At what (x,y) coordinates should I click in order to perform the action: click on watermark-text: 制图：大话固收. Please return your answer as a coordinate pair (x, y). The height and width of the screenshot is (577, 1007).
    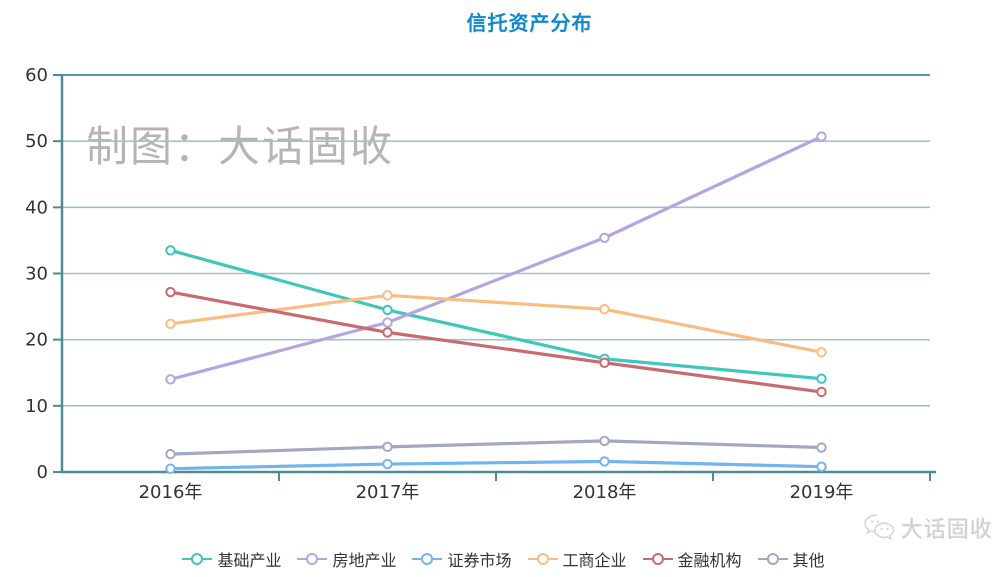
    Looking at the image, I should click on (240, 146).